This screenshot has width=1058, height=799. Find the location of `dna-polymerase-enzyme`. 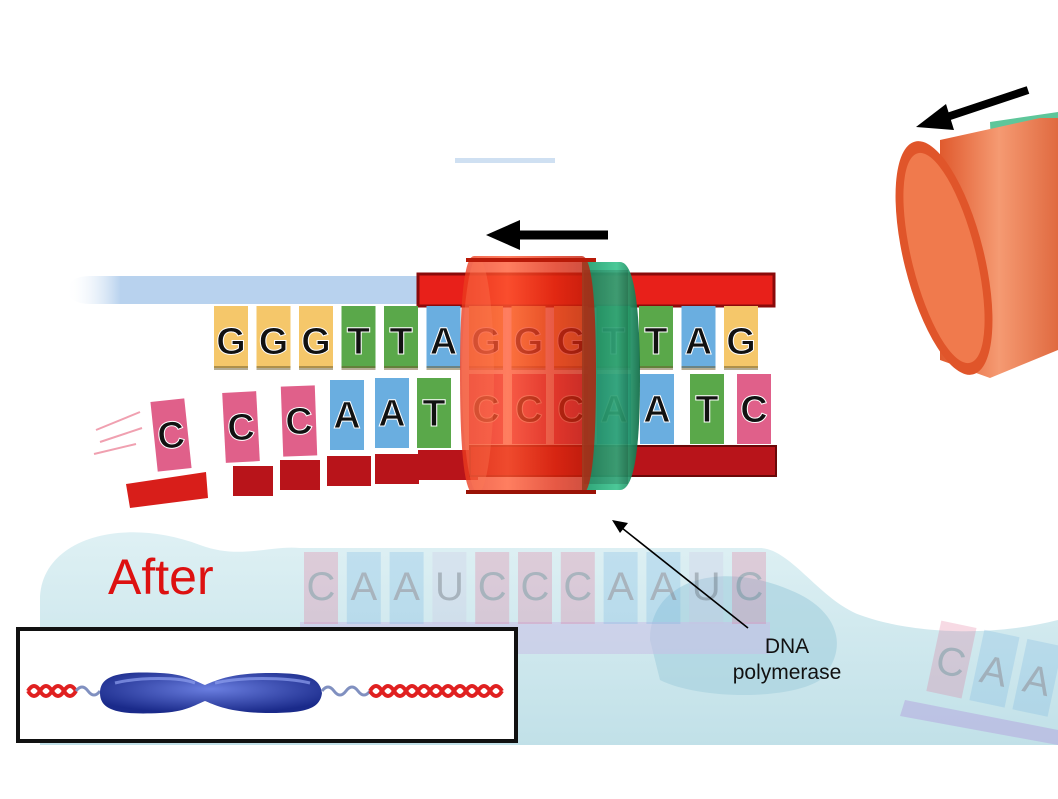

dna-polymerase-enzyme is located at coordinates (550, 375).